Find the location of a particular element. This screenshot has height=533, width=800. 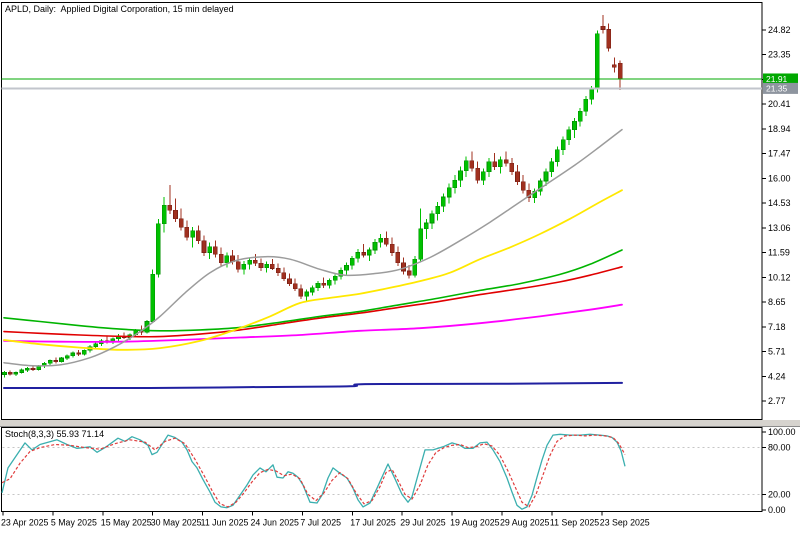

current-price-tag: 21.91 is located at coordinates (780, 79).